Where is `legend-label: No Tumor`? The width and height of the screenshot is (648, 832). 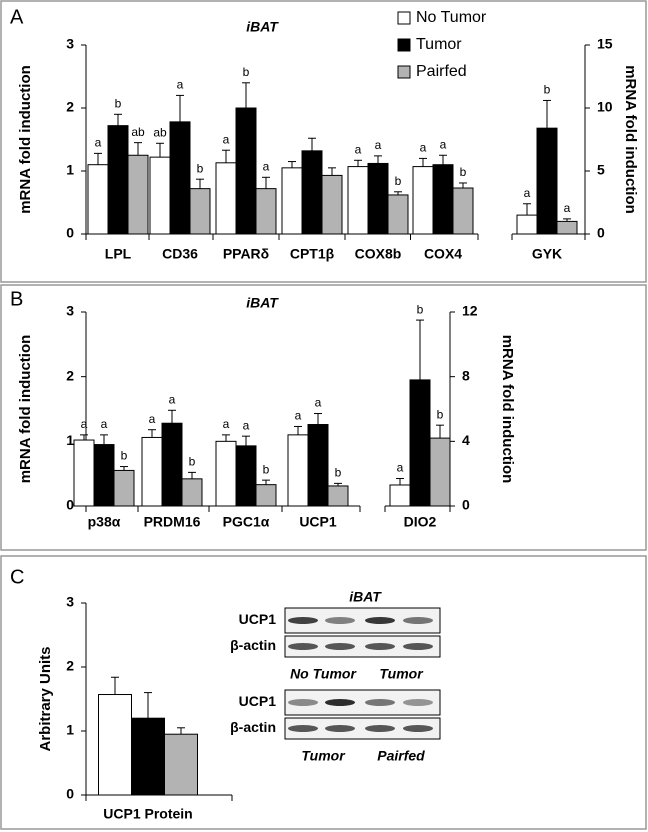 legend-label: No Tumor is located at coordinates (451, 17).